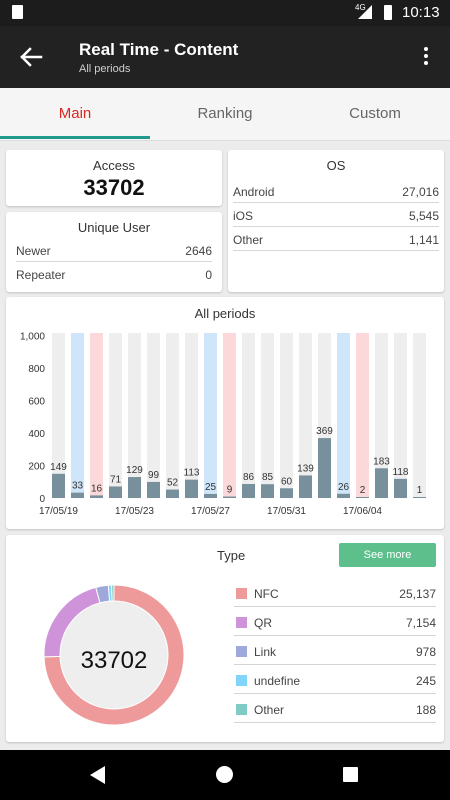 This screenshot has width=450, height=800. I want to click on tab-ranking: Ranking, so click(225, 113).